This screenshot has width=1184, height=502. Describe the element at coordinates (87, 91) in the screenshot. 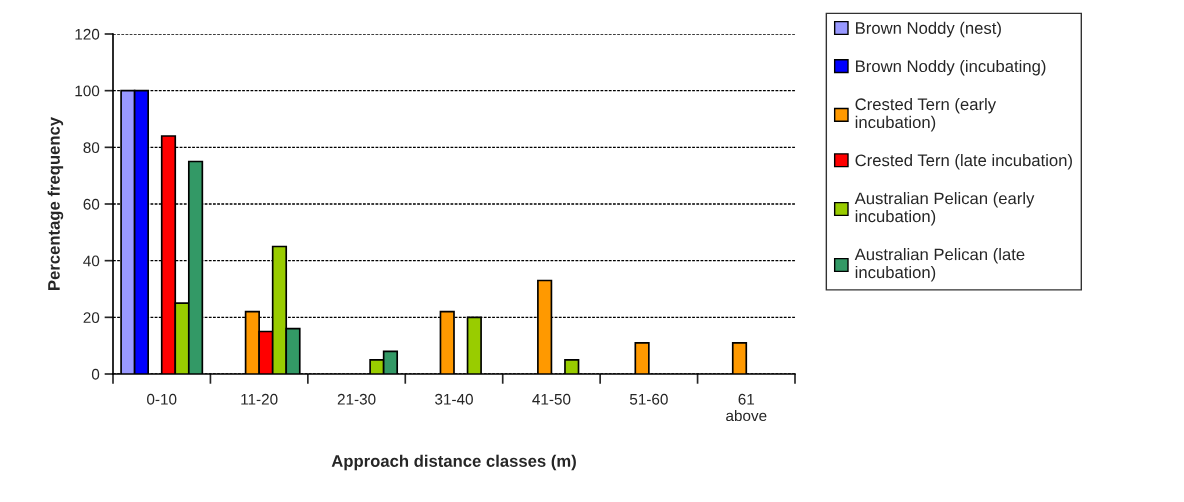

I see `y-tick-label: 100` at that location.